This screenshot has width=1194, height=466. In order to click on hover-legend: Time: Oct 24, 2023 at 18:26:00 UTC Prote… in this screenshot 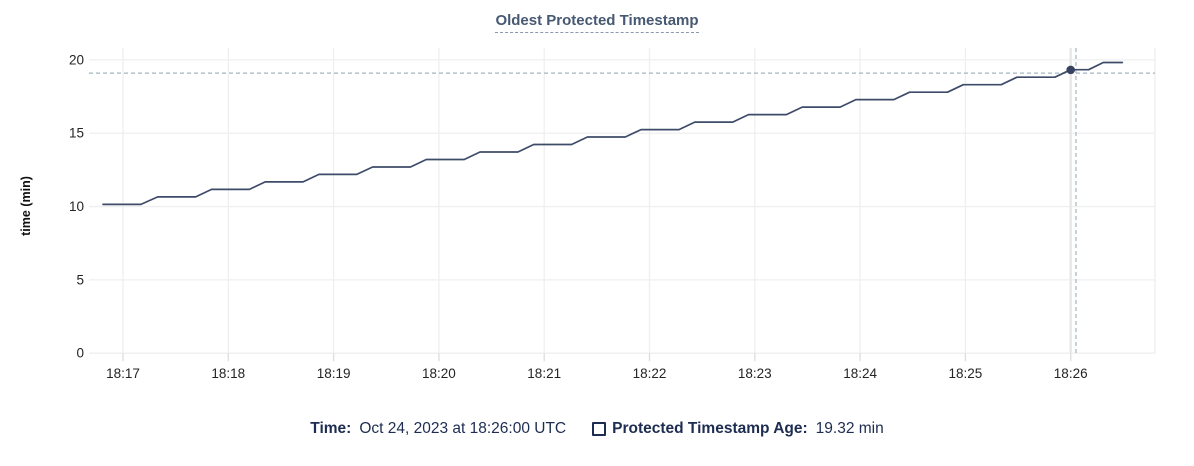, I will do `click(597, 429)`.